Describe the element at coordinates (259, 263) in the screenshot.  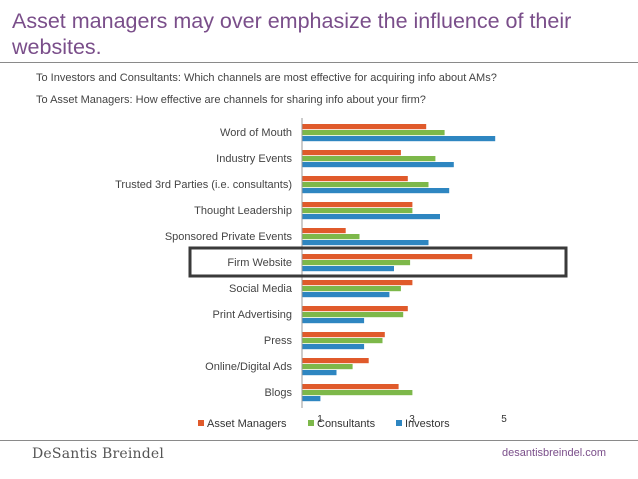
I see `category-label: Firm Website` at that location.